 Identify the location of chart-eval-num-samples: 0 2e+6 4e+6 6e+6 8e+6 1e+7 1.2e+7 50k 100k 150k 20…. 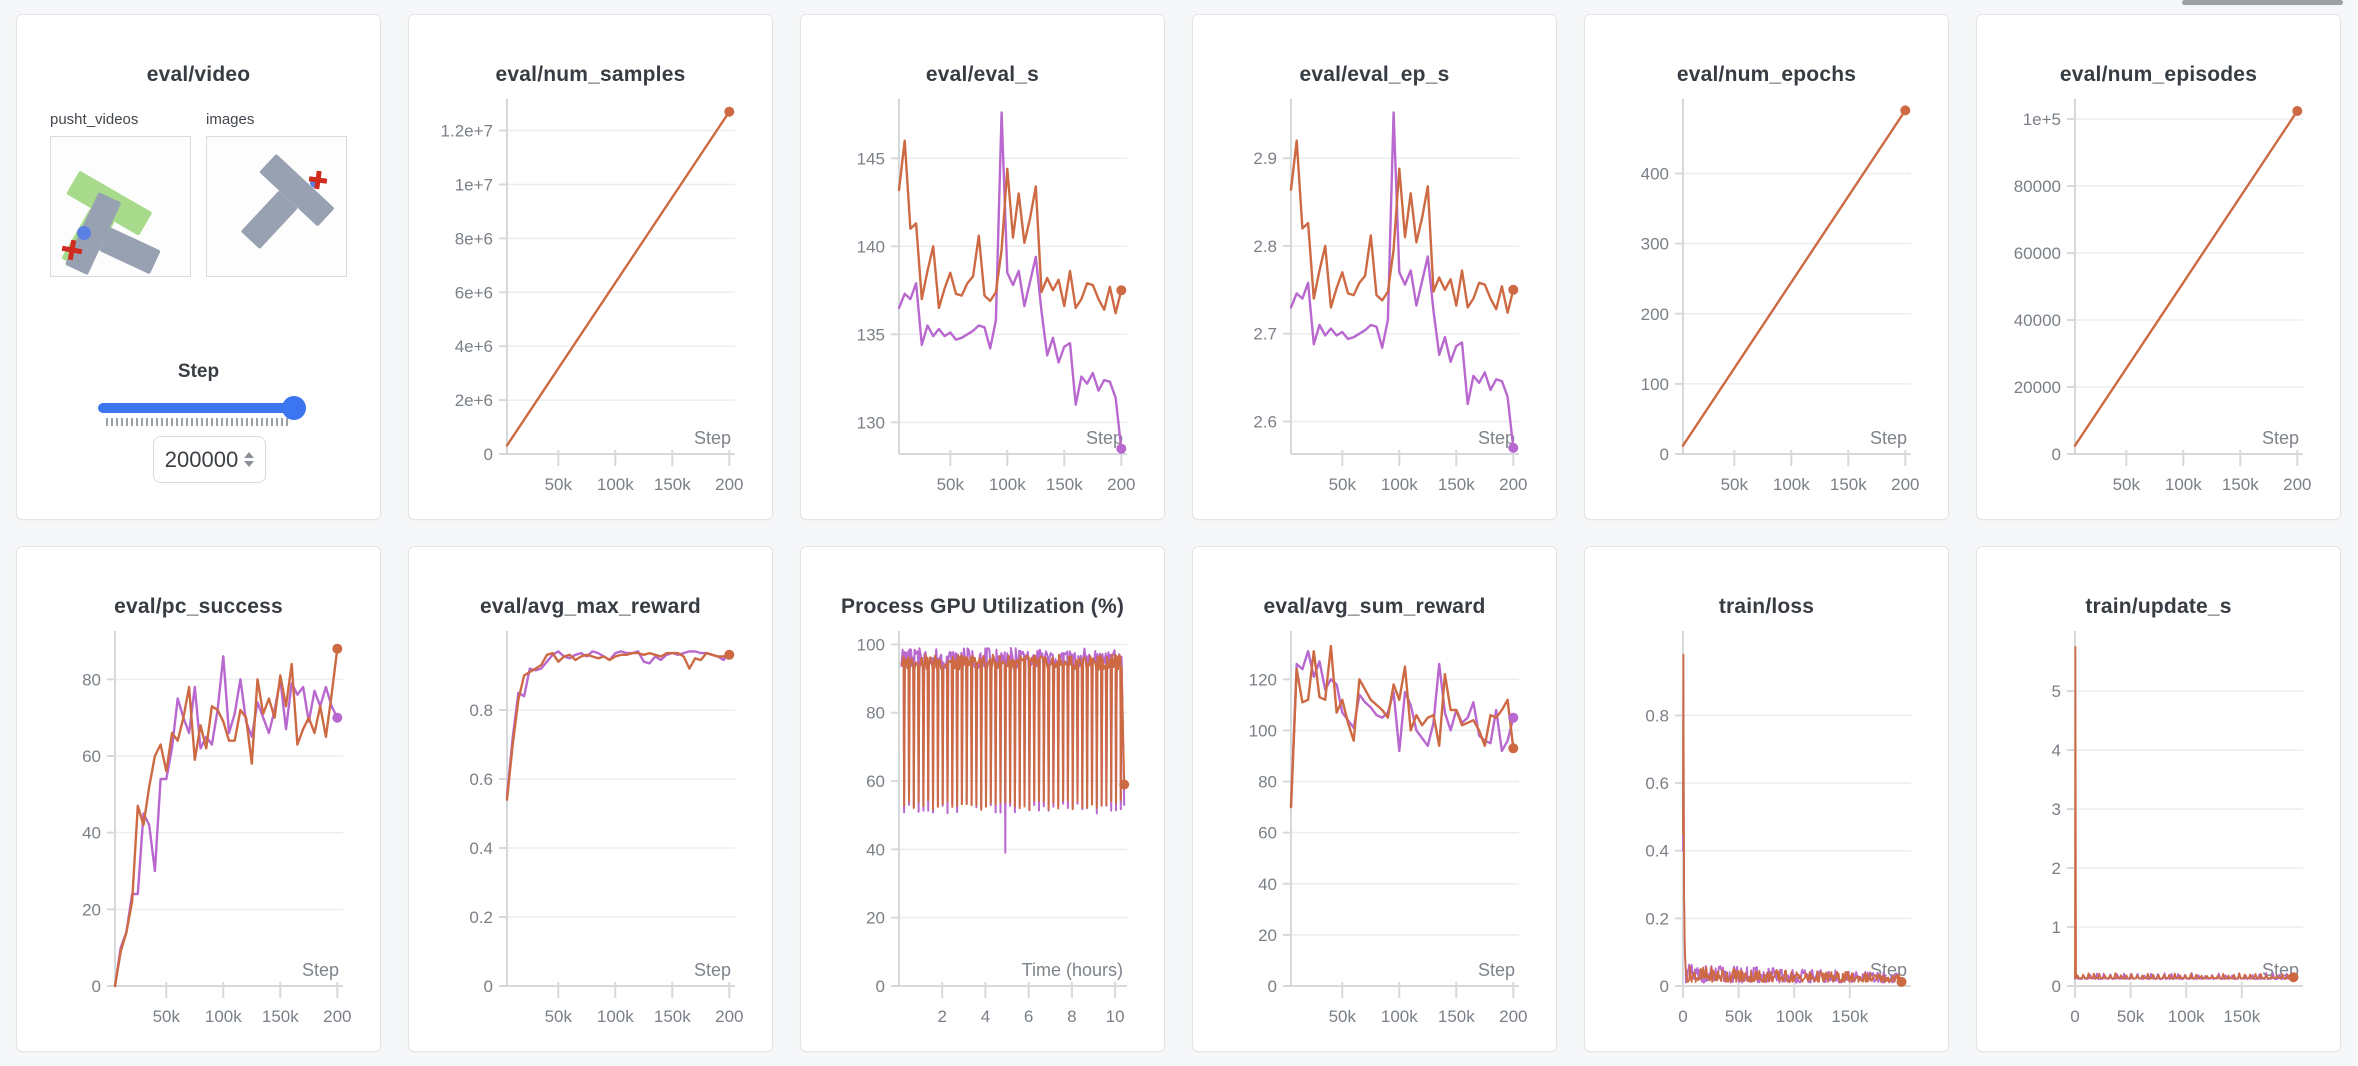
(591, 268).